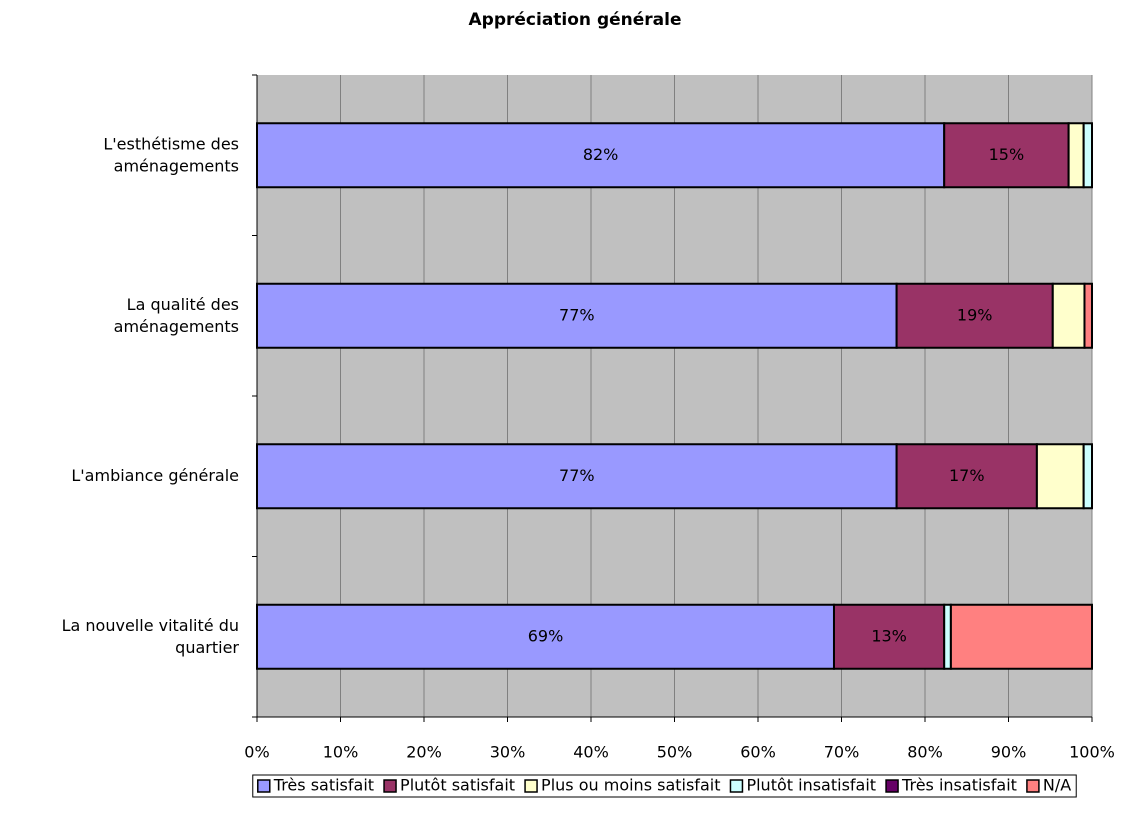  I want to click on chart-title: Appréciation générale, so click(575, 20).